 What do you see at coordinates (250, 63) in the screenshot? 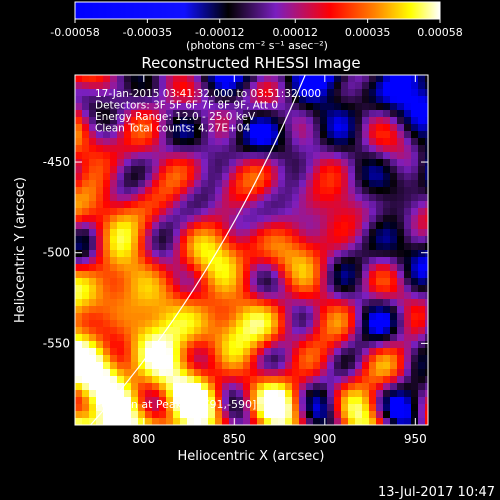
I see `chart-title: Reconstructed RHESSI Image` at bounding box center [250, 63].